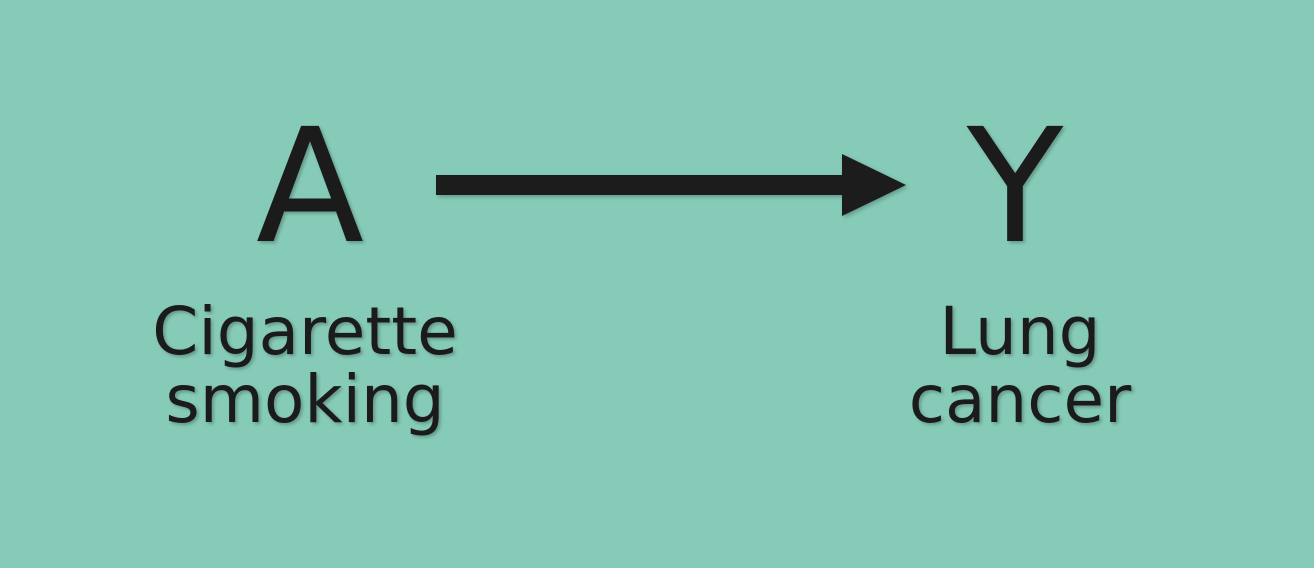 The height and width of the screenshot is (568, 1314). I want to click on arrow-head, so click(874, 185).